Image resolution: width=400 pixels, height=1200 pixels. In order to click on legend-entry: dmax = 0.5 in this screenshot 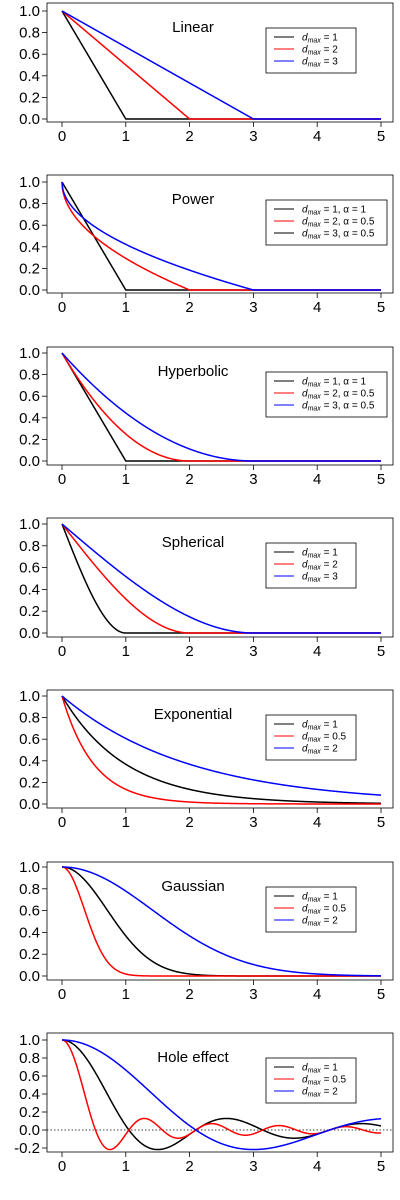, I will do `click(324, 910)`.